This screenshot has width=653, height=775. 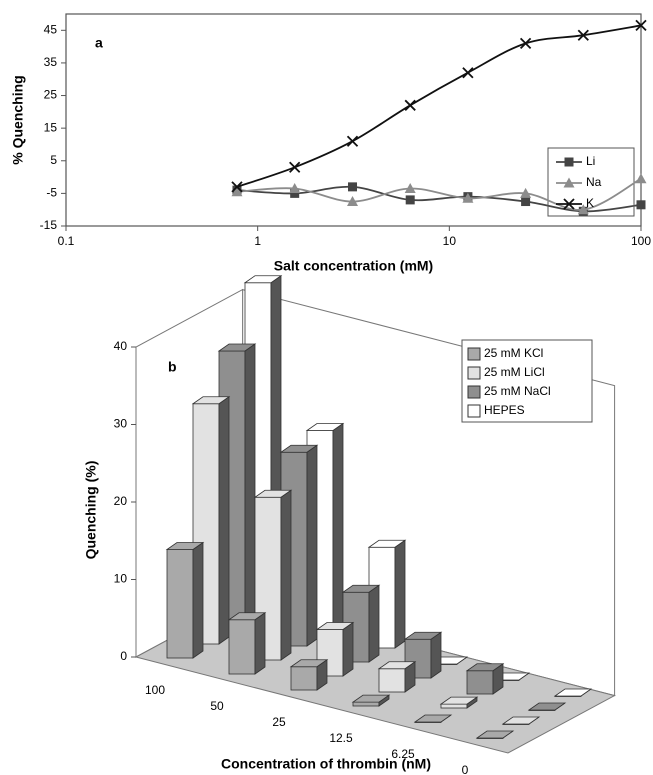 What do you see at coordinates (513, 353) in the screenshot?
I see `legend-label: 25 mM KCl` at bounding box center [513, 353].